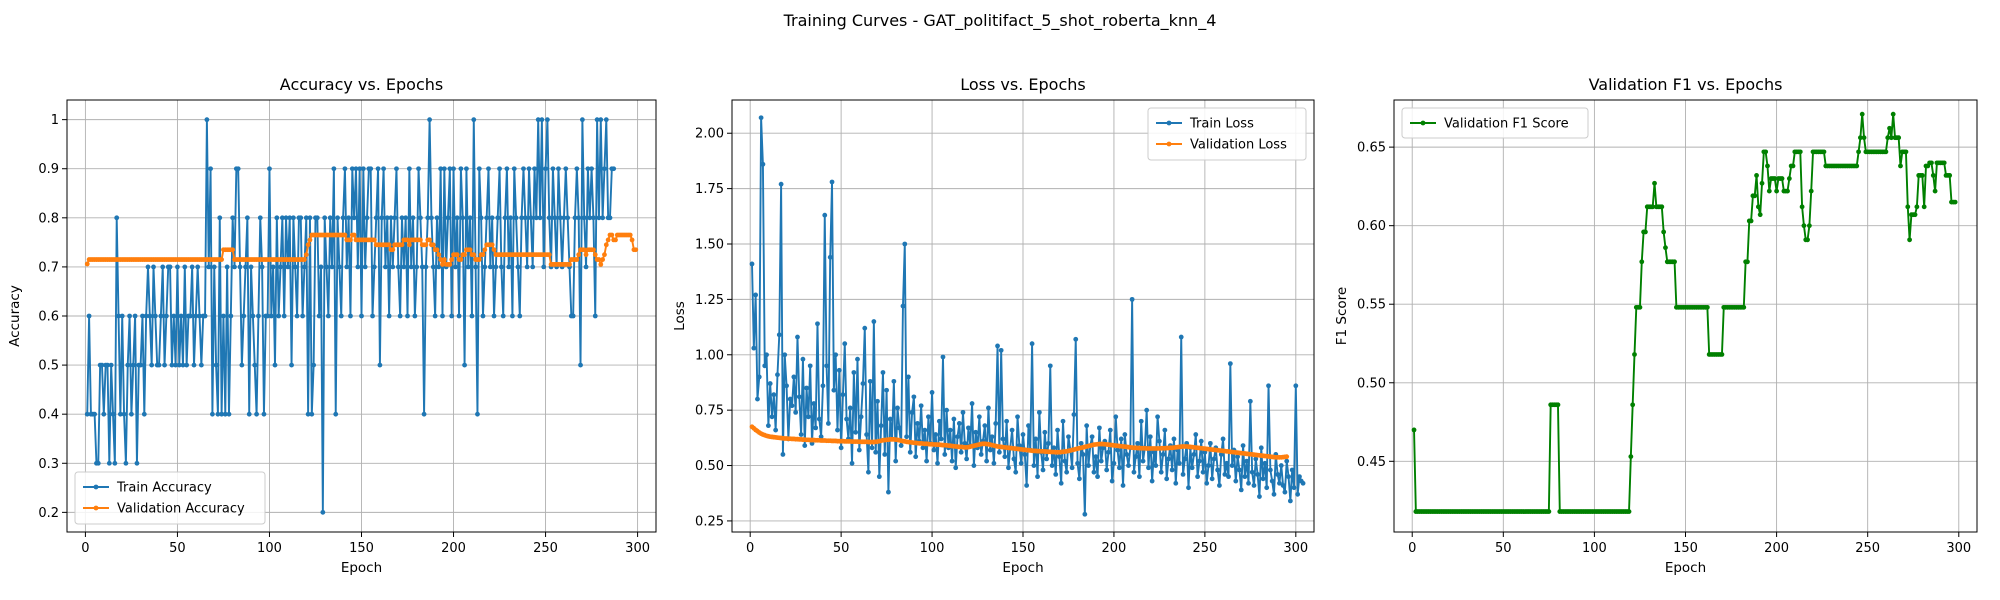 The width and height of the screenshot is (2000, 600). Describe the element at coordinates (1371, 462) in the screenshot. I see `y-tick-label: 0.45` at that location.